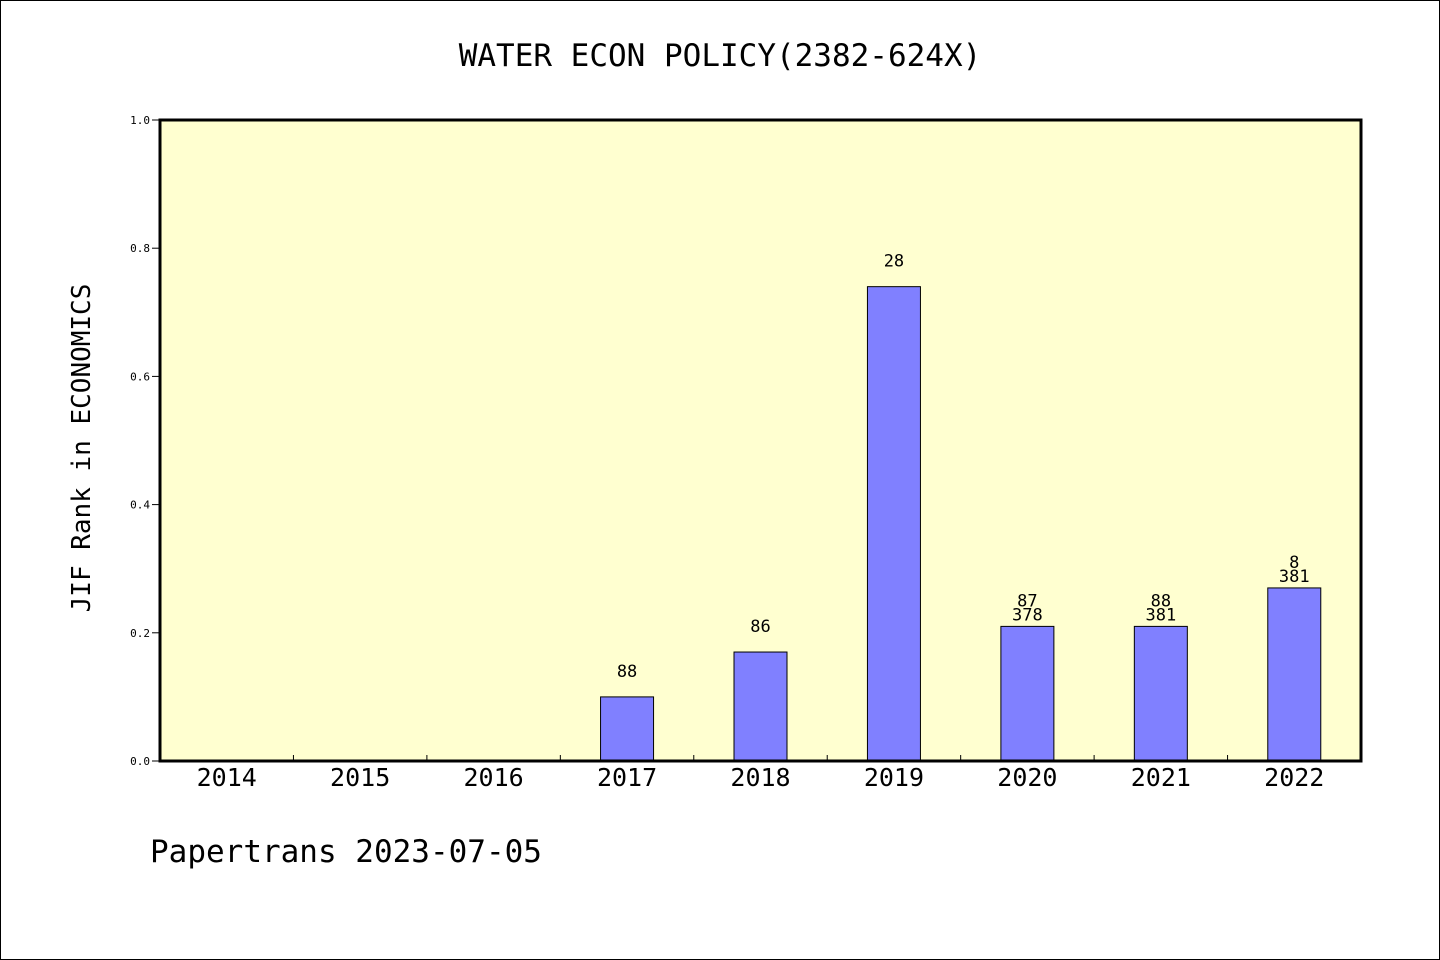 This screenshot has width=1440, height=960. I want to click on chart-title: WATER ECON POLICY(2382-624X), so click(720, 56).